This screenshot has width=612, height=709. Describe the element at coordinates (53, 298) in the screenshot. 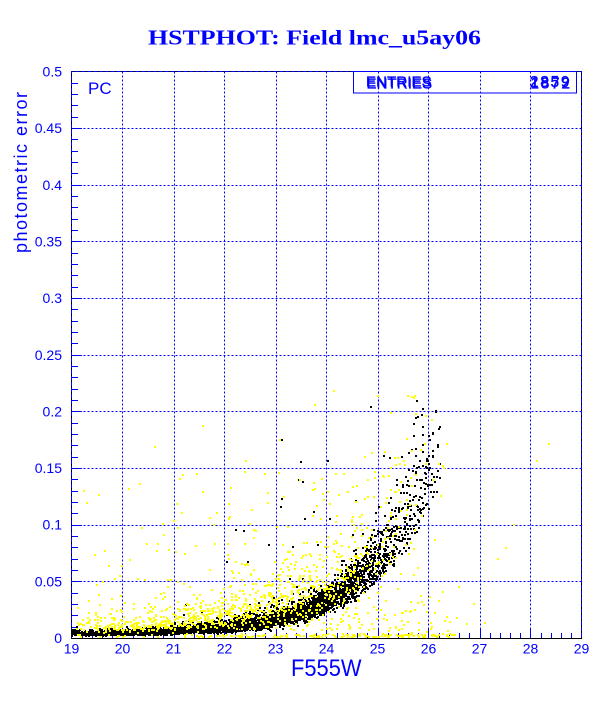

I see `svg-text: 0.3` at that location.